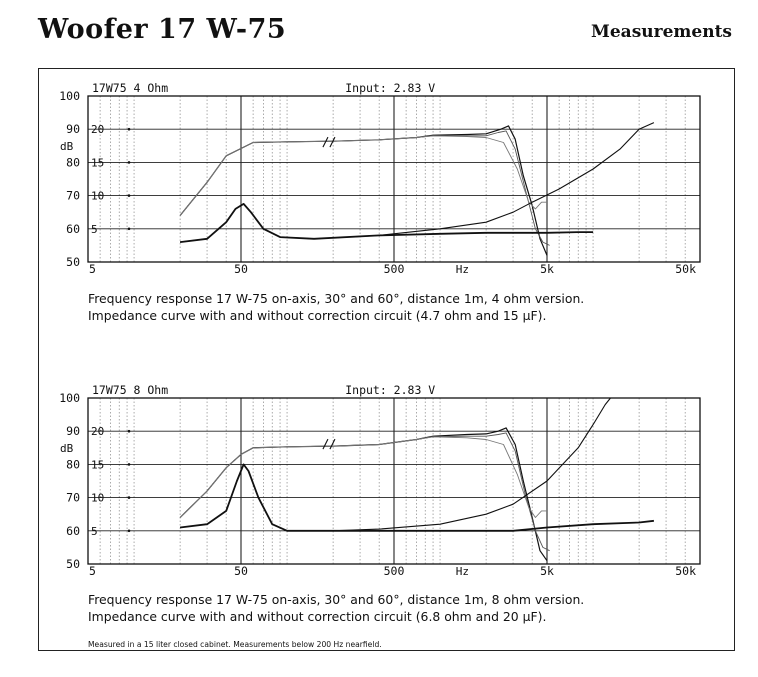 The height and width of the screenshot is (677, 758). I want to click on chart-header-left: 17W75 8 Ohm, so click(130, 390).